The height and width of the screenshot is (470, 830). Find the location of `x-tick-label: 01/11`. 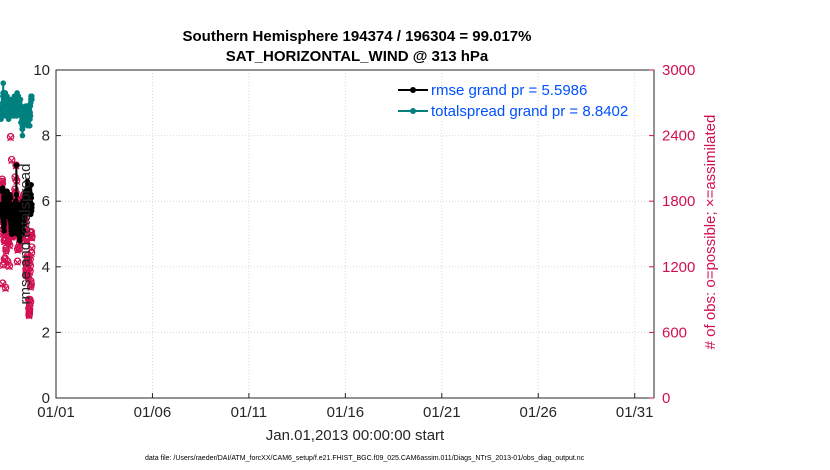

x-tick-label: 01/11 is located at coordinates (249, 412).